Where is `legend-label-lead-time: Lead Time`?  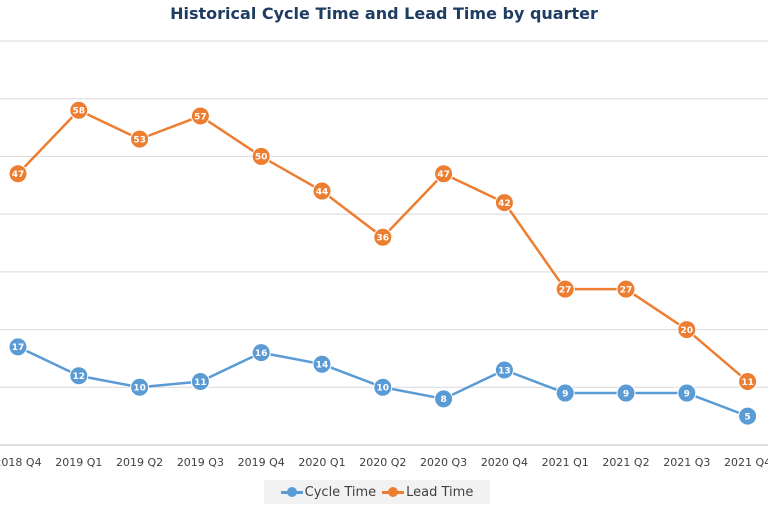
legend-label-lead-time: Lead Time is located at coordinates (440, 492).